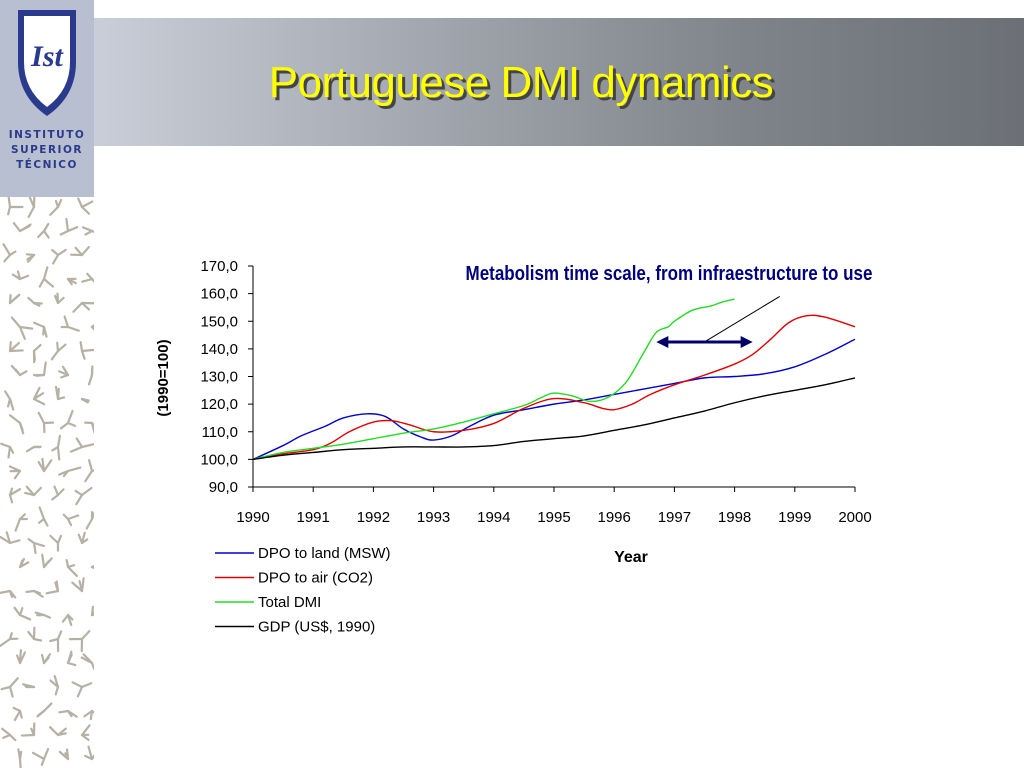 The image size is (1024, 768). I want to click on x-tick-label: 1997, so click(674, 517).